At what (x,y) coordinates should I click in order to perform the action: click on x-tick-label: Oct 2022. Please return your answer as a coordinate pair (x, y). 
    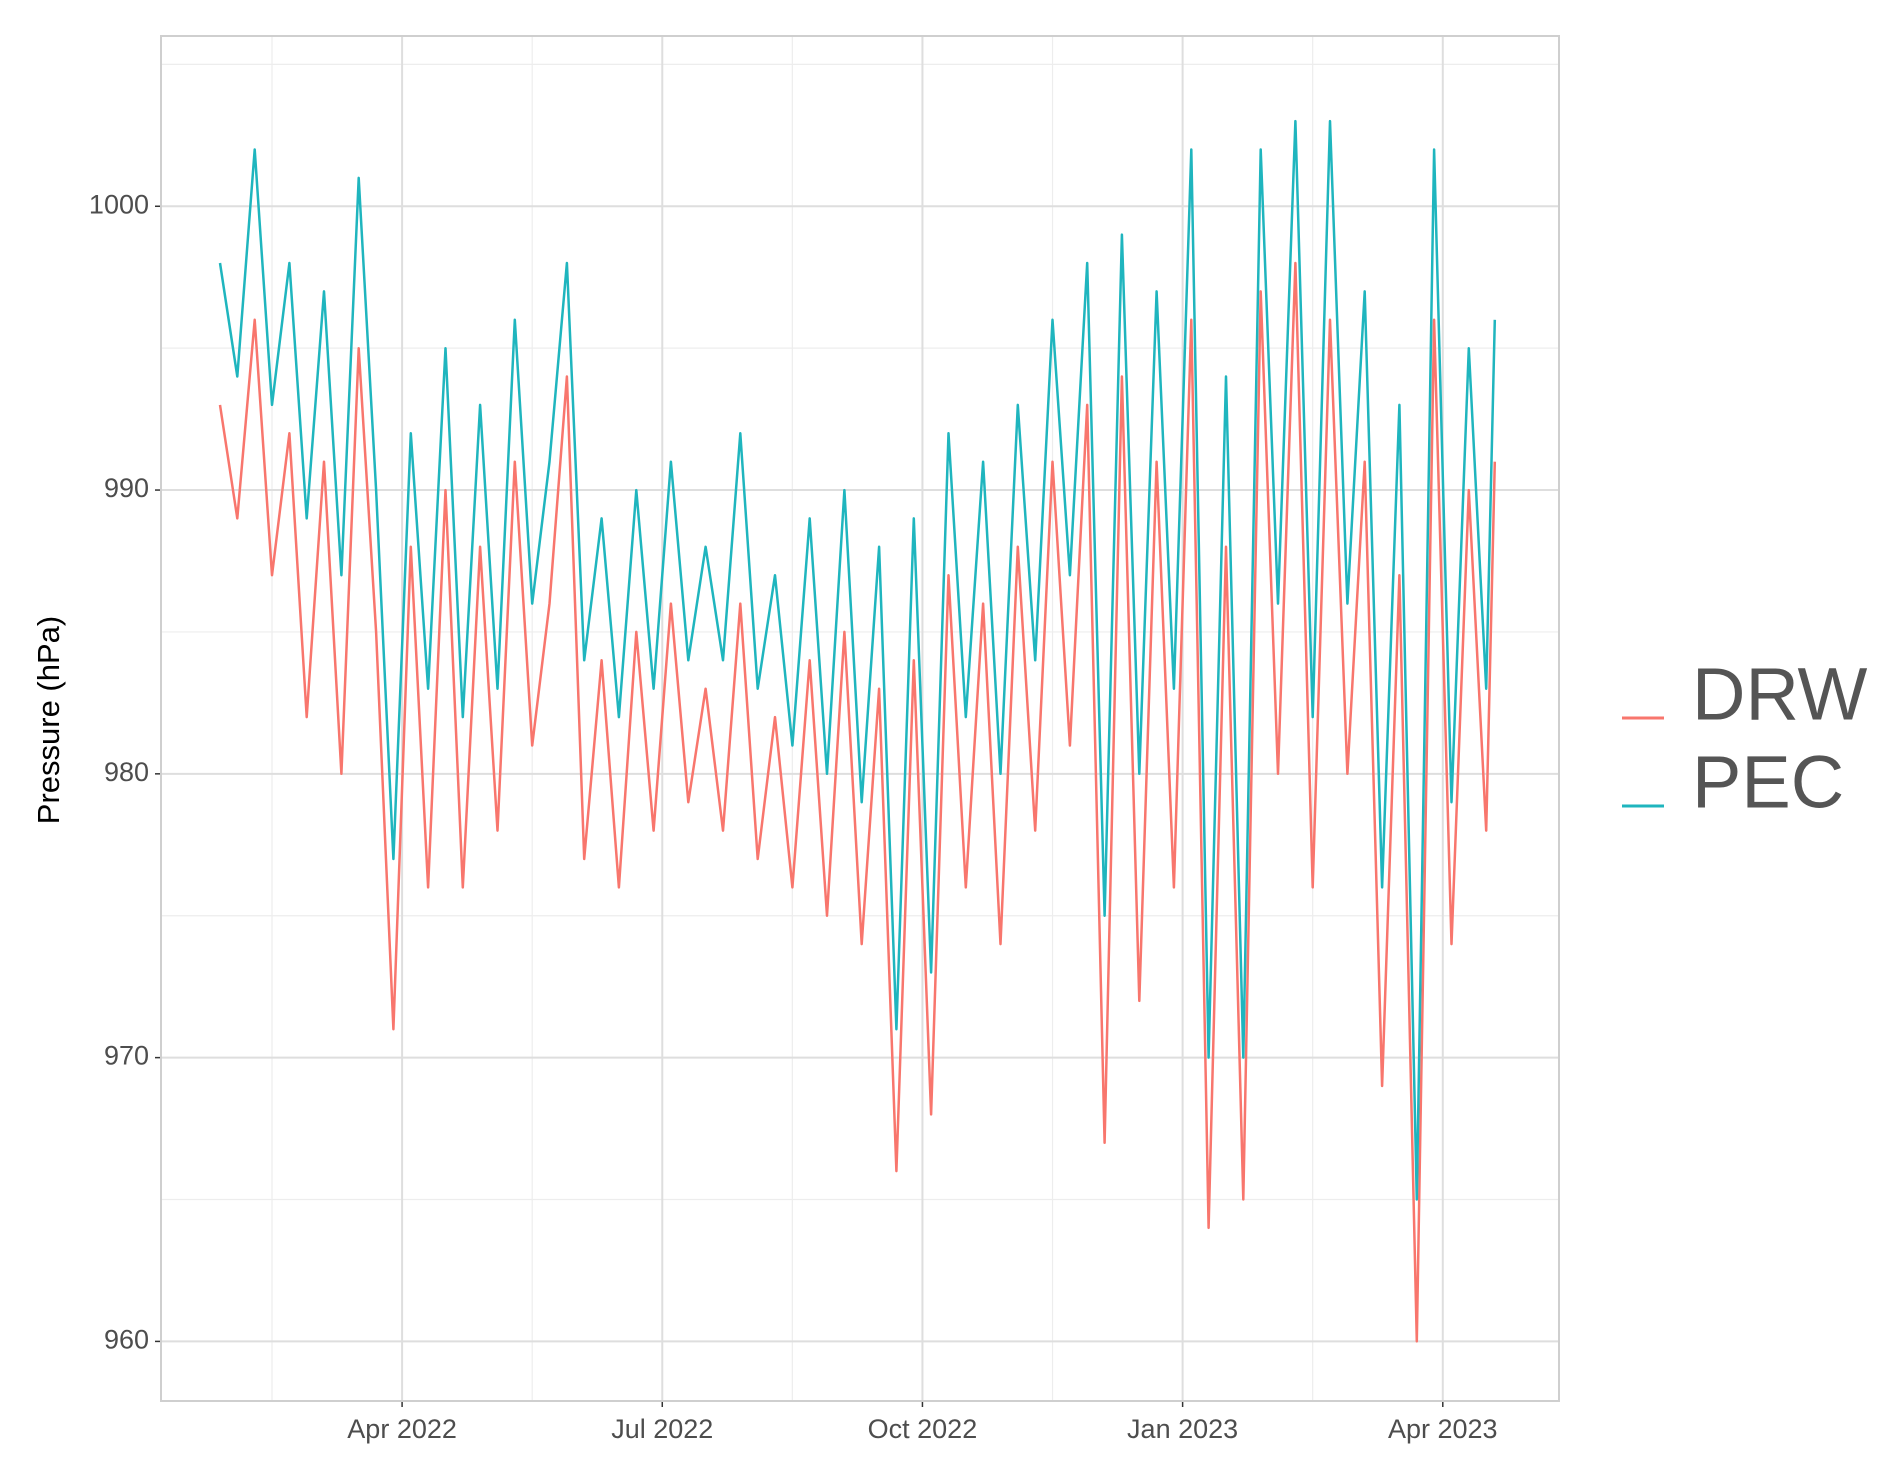
    Looking at the image, I should click on (923, 1429).